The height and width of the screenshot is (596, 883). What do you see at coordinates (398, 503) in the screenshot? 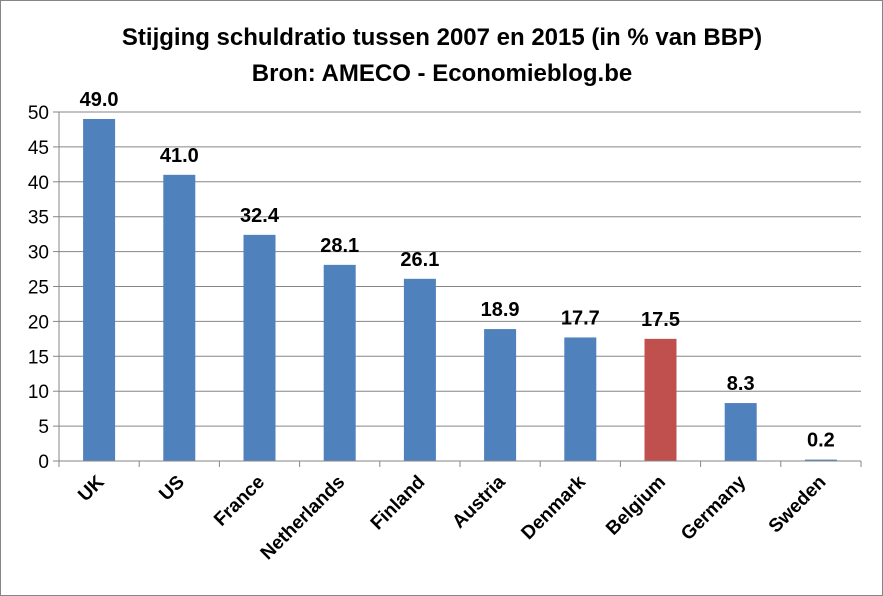
I see `x-tick-label: Finland` at bounding box center [398, 503].